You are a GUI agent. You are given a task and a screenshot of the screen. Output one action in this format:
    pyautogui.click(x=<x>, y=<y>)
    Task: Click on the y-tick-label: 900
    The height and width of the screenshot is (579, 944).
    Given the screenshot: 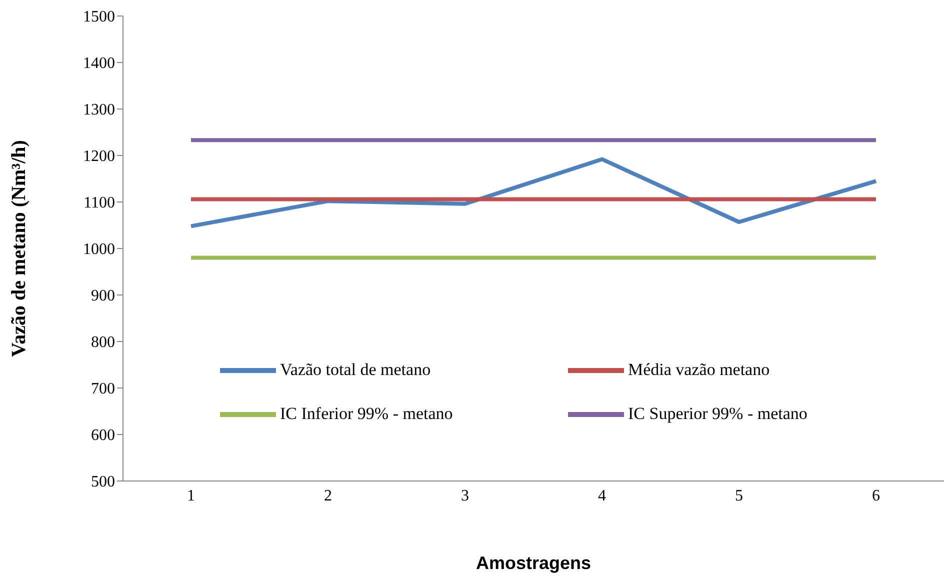 What is the action you would take?
    pyautogui.click(x=103, y=296)
    